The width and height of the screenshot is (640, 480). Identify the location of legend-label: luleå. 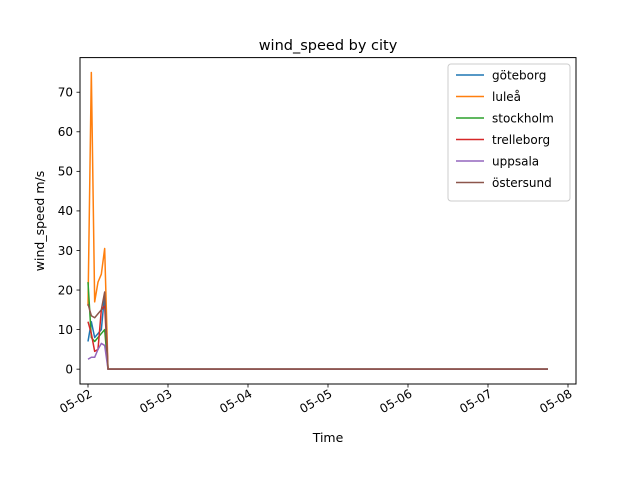
(506, 97).